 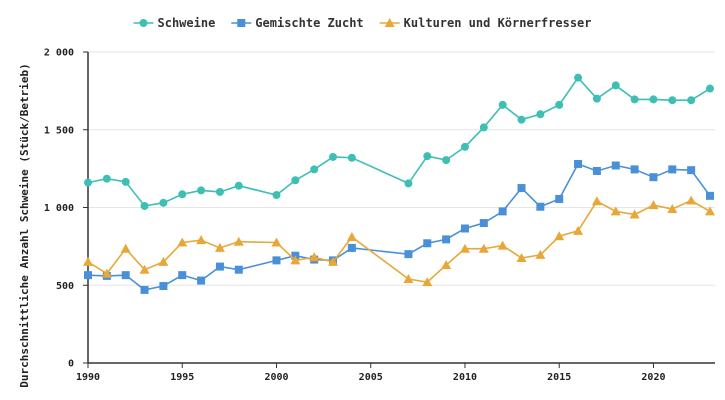 I want to click on x-tick-label: 2015, so click(x=559, y=377).